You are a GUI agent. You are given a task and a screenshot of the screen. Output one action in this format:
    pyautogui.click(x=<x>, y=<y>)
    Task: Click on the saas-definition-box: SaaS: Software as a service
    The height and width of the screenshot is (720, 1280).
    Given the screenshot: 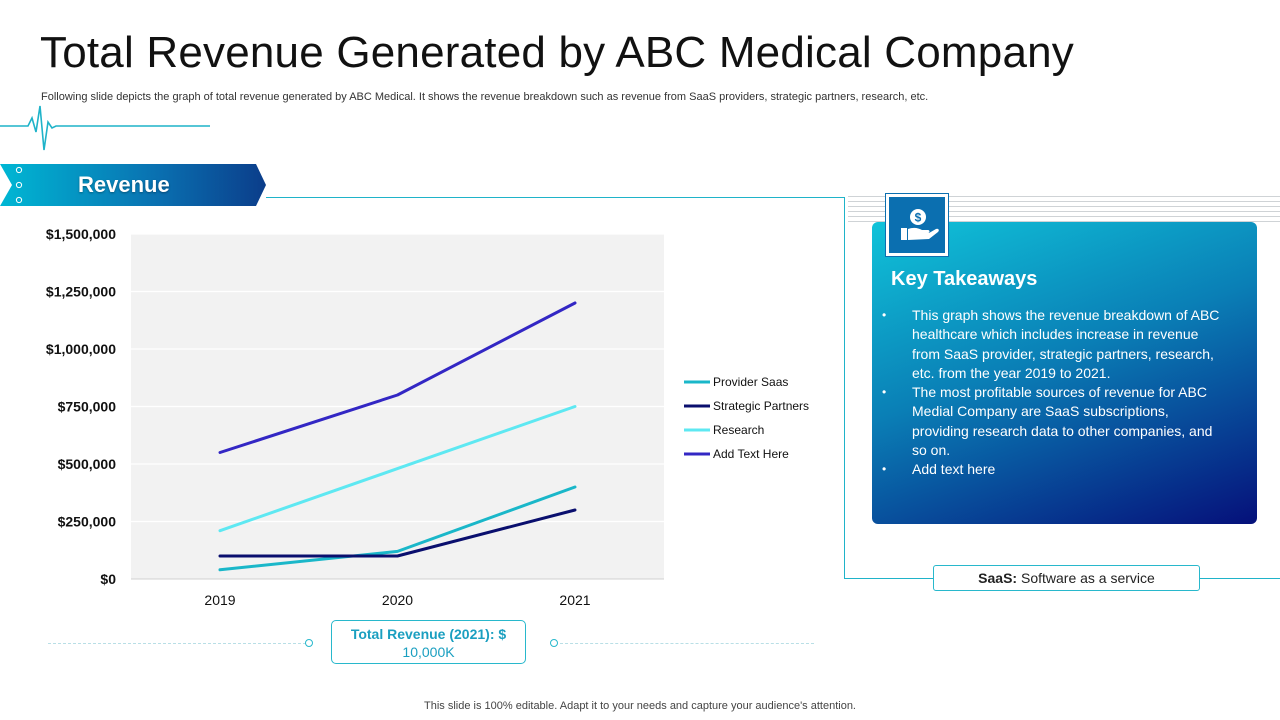 What is the action you would take?
    pyautogui.click(x=1066, y=578)
    